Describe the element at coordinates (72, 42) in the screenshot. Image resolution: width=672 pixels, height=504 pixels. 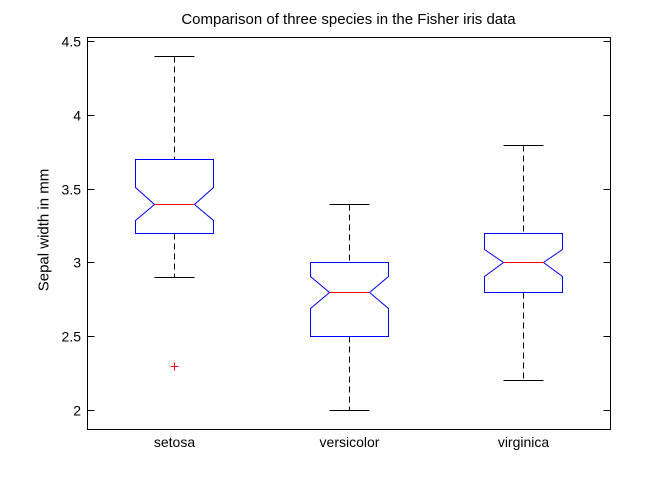
I see `y-tick-label: 4.5` at that location.